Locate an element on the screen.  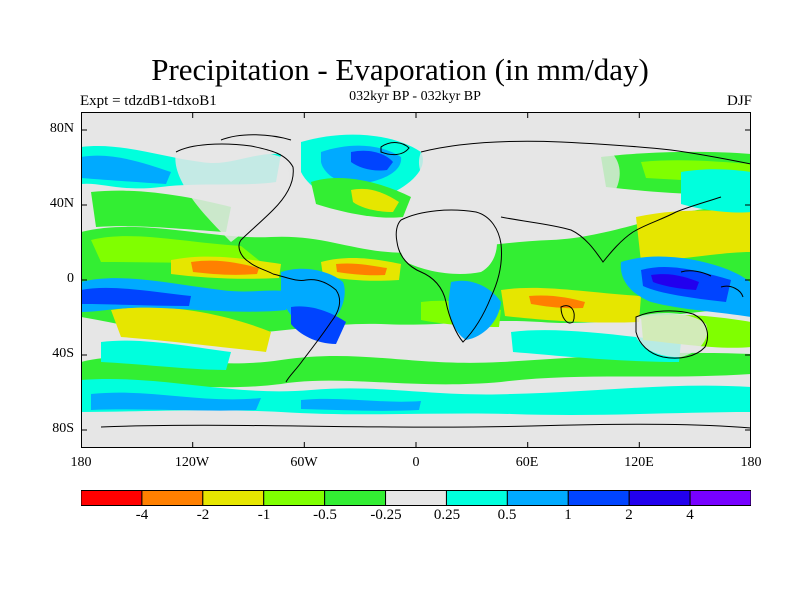
lon-label-180w: 180 is located at coordinates (81, 462).